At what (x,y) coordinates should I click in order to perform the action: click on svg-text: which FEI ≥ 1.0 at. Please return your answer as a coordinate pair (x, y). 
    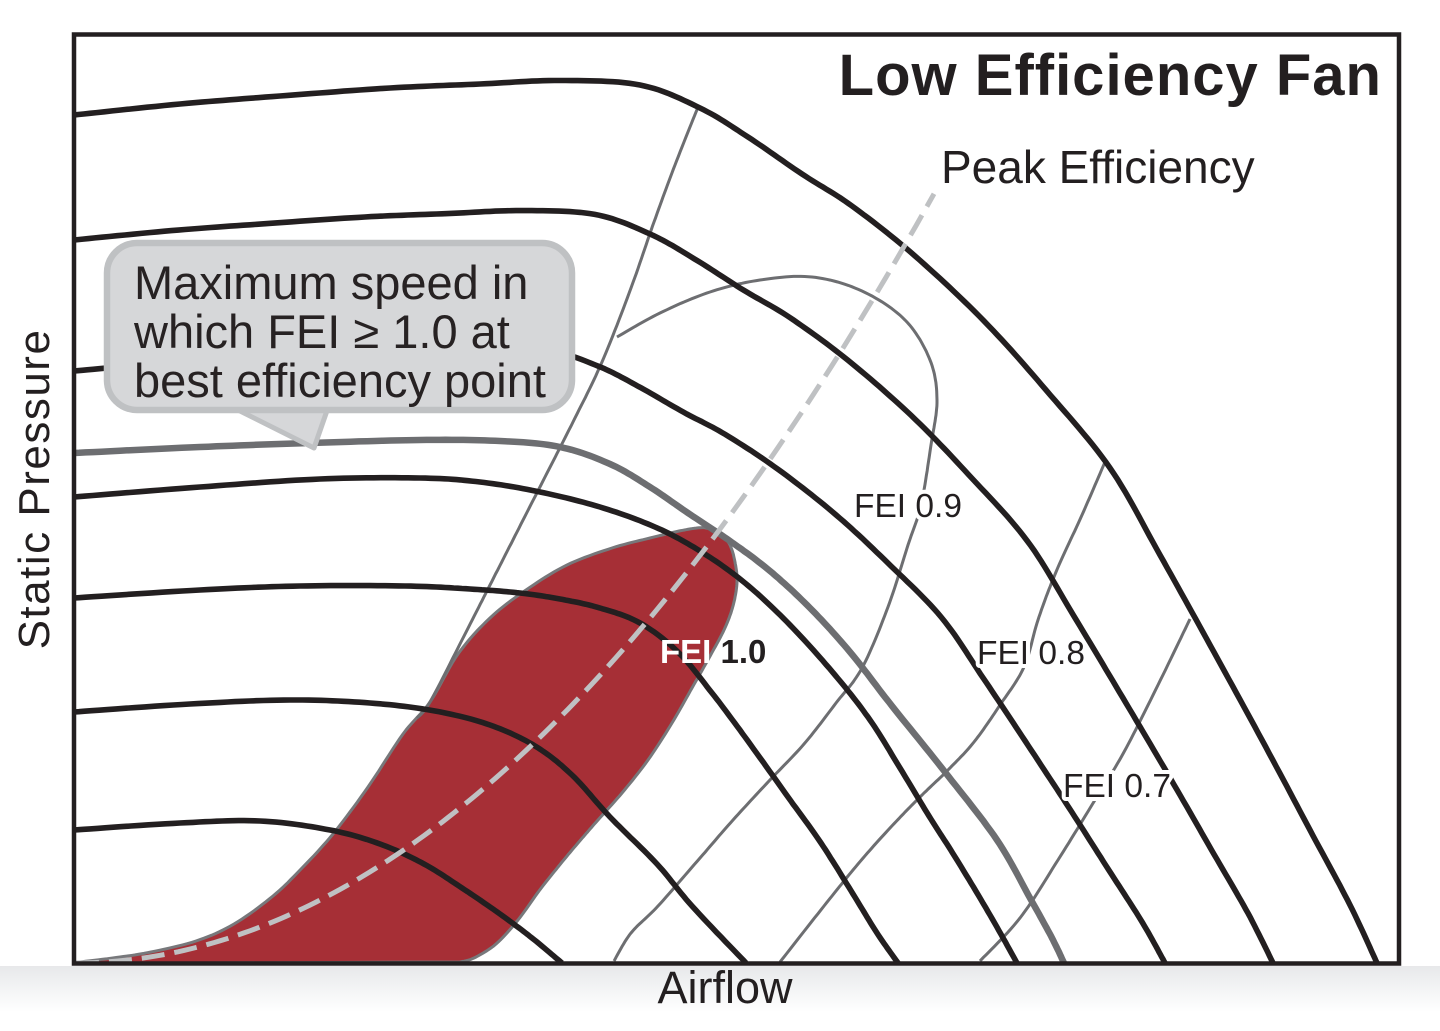
    Looking at the image, I should click on (321, 331).